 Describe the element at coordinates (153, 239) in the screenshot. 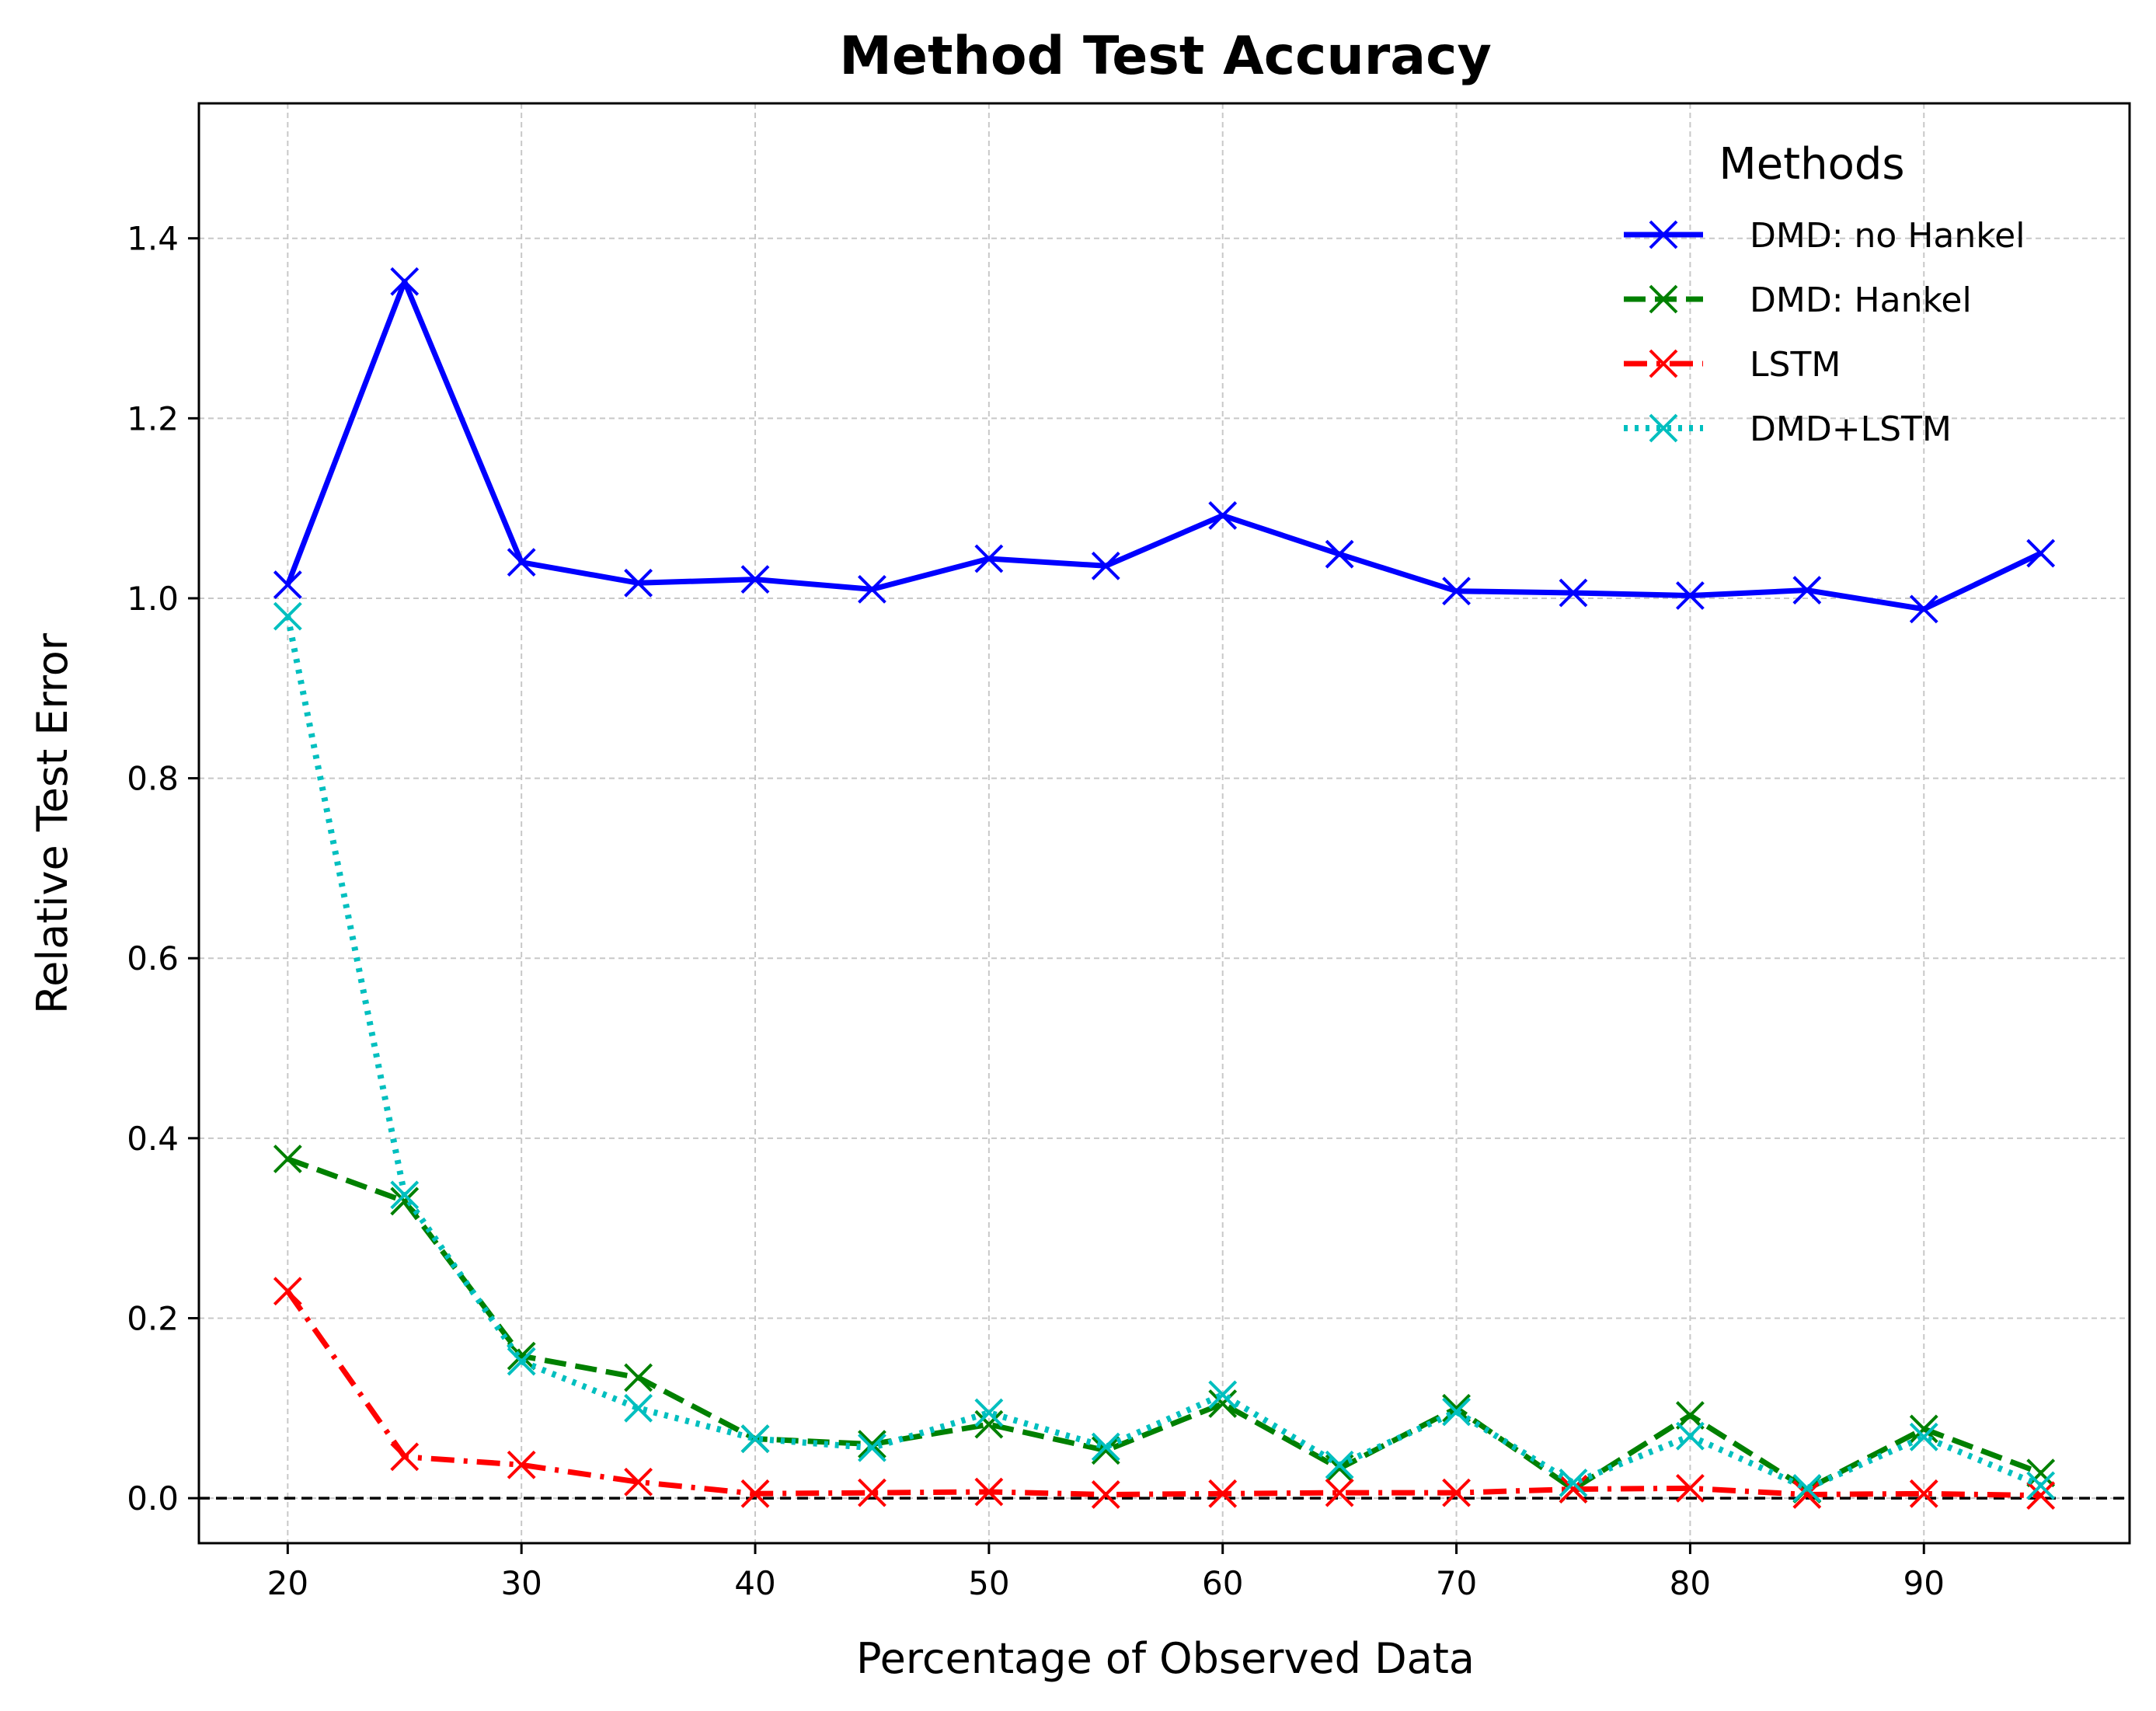

I see `y-tick-label: 1.4` at that location.